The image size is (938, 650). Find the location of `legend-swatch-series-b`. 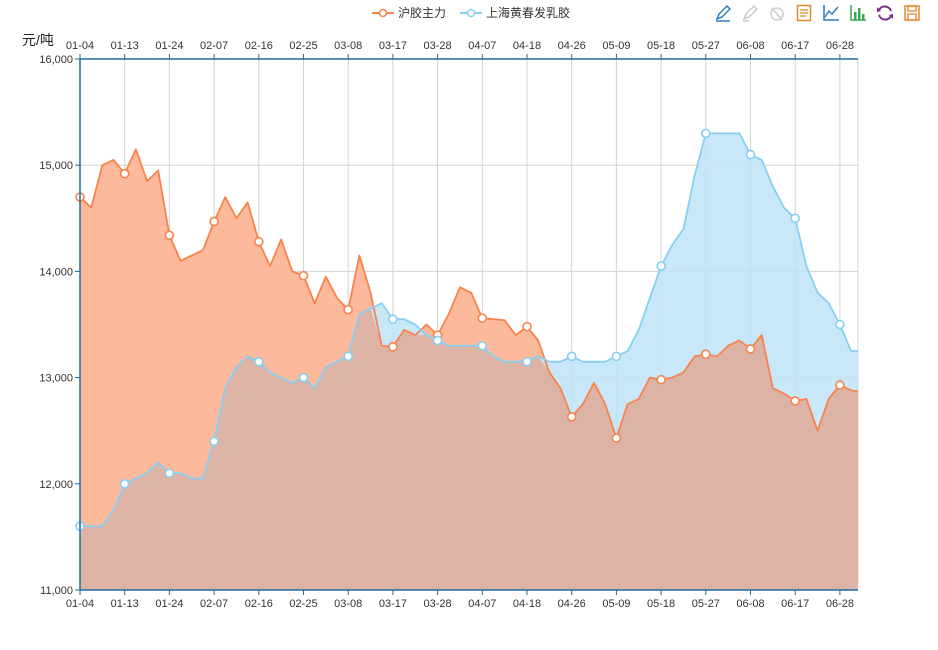

legend-swatch-series-b is located at coordinates (471, 12).